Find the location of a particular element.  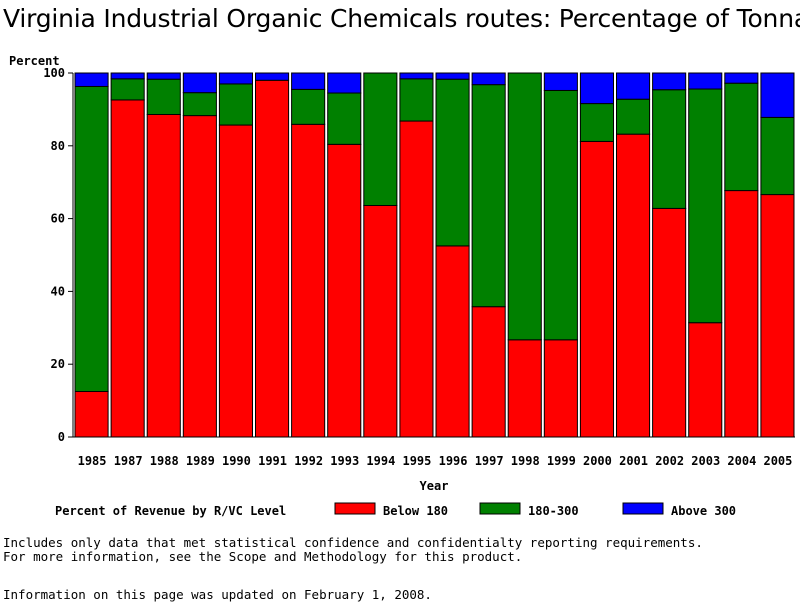

x-tick-label: 2001 is located at coordinates (633, 461).